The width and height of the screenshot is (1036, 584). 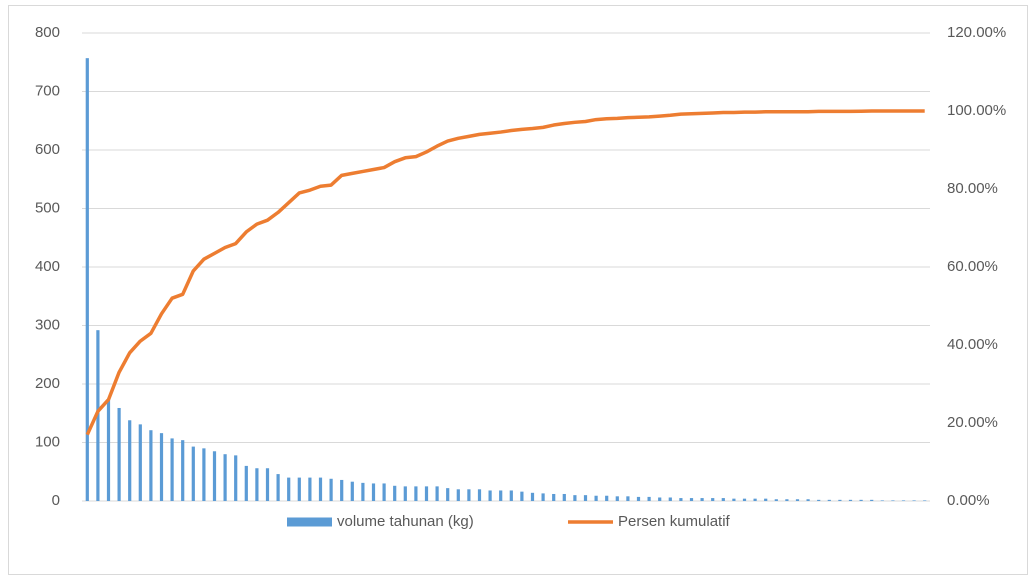 What do you see at coordinates (972, 266) in the screenshot?
I see `y2-tick-label: 60.00%` at bounding box center [972, 266].